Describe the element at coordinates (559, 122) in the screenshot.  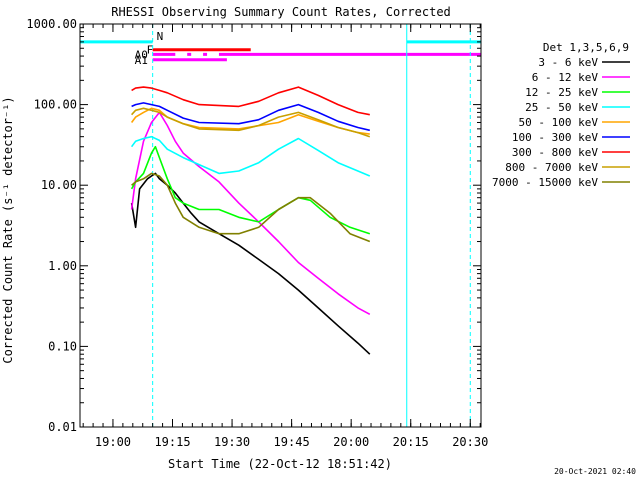
I see `legend-label: 50 - 100 keV` at that location.